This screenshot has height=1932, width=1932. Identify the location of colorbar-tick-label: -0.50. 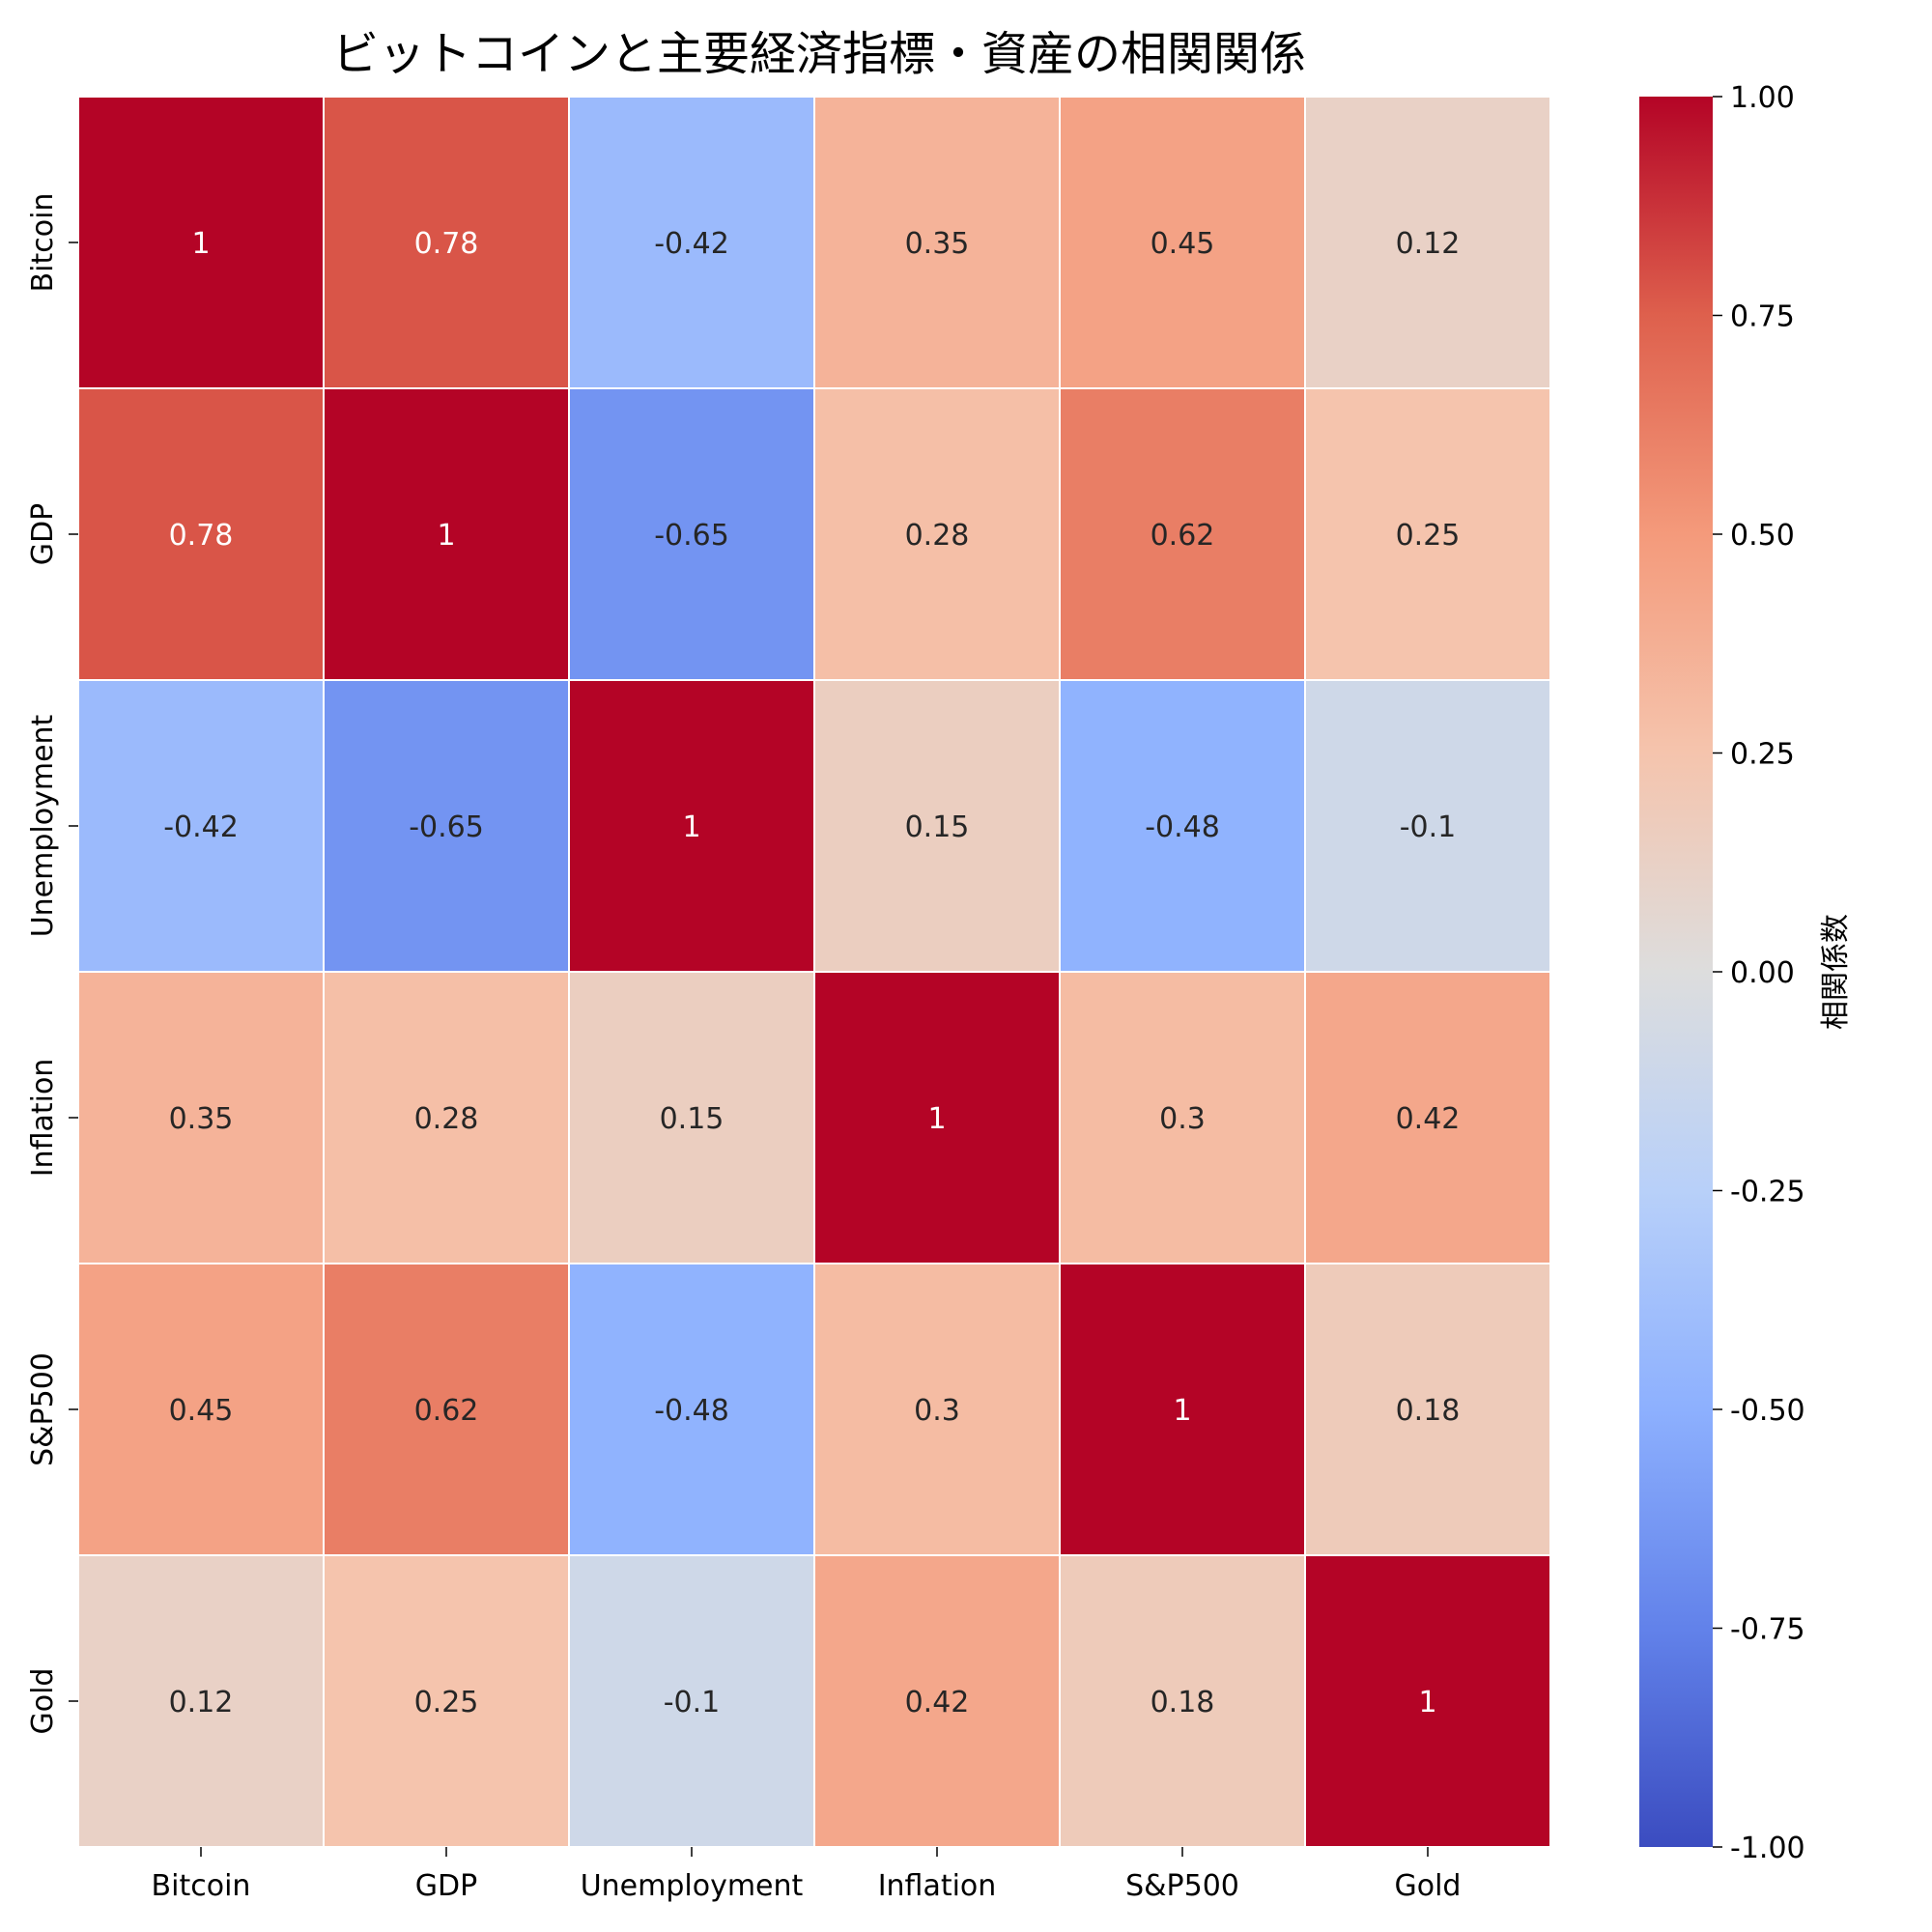
(1767, 1411).